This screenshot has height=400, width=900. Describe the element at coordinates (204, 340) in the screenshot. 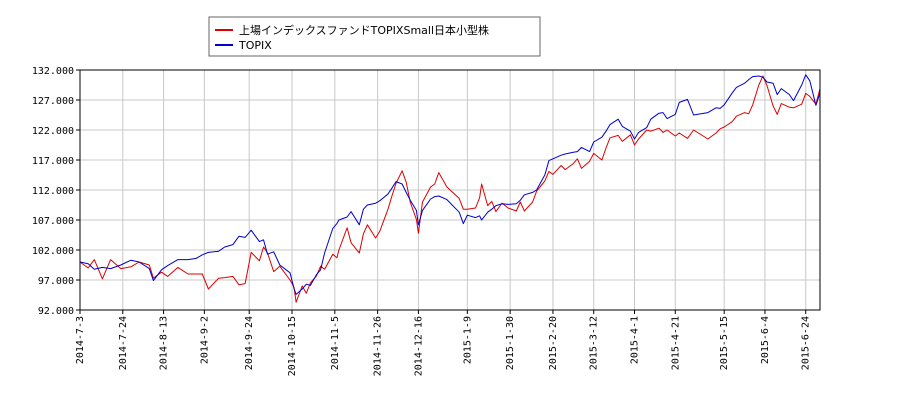

I see `x-tick-label: 2014-9-2` at that location.